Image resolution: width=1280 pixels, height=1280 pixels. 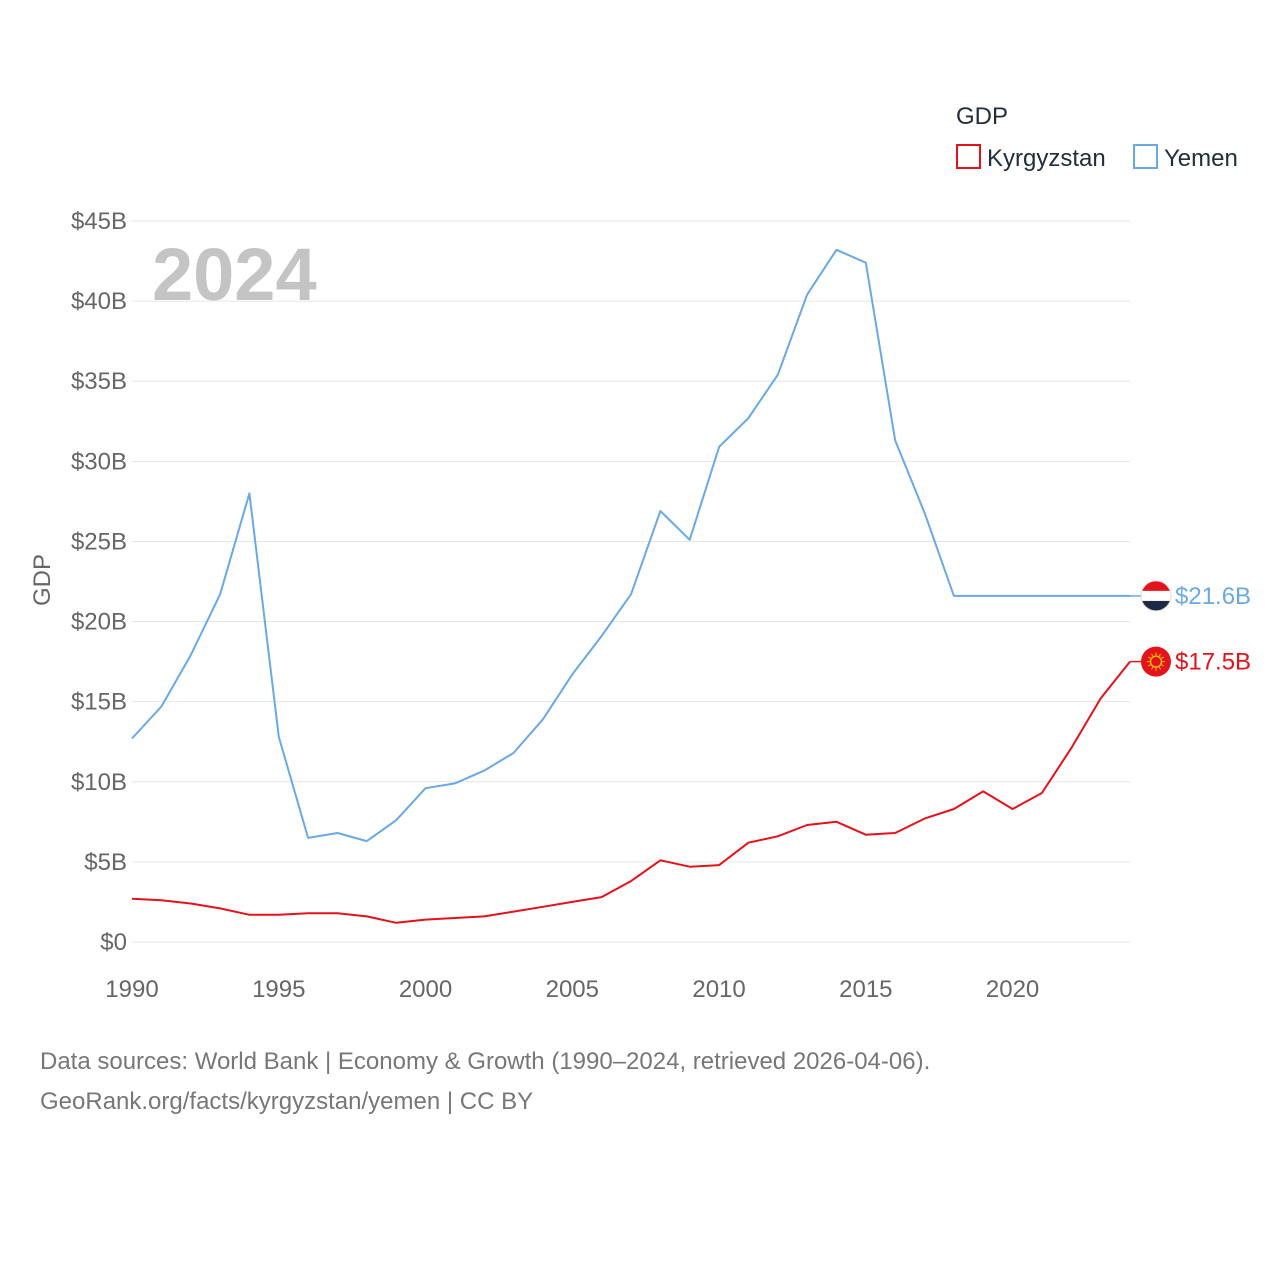 I want to click on y-tick-label: $40B, so click(x=99, y=301).